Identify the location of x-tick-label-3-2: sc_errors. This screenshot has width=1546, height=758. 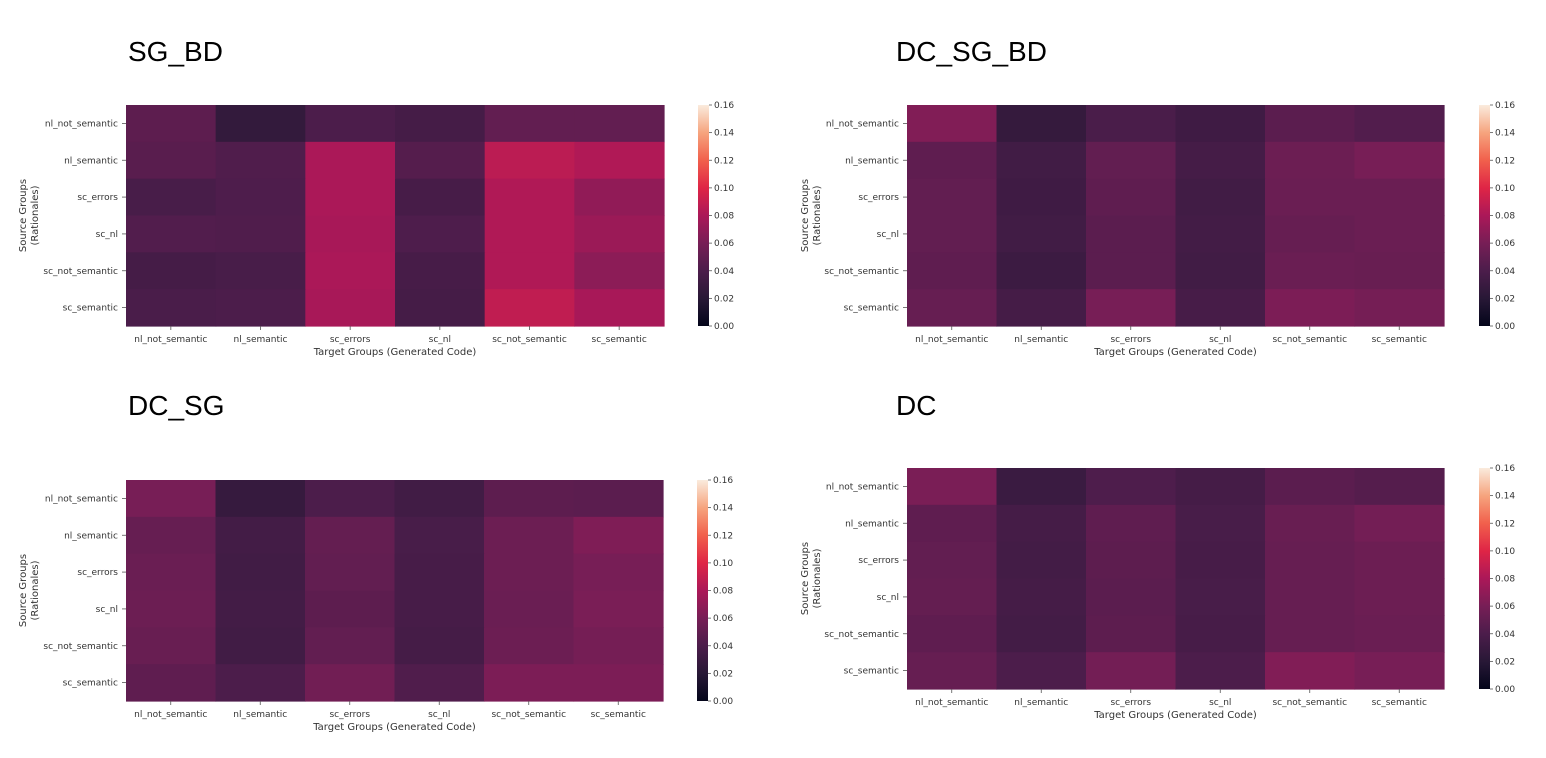
(1130, 703).